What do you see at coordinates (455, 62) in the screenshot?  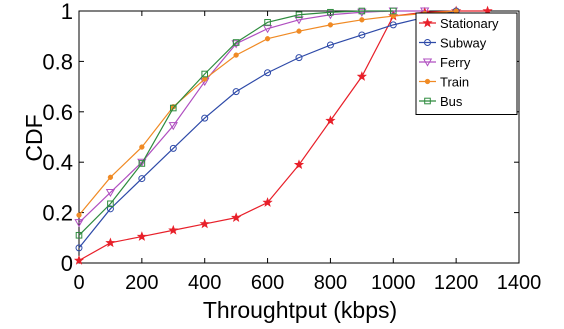 I see `legend-label: Ferry` at bounding box center [455, 62].